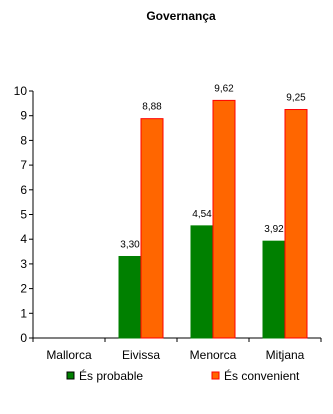 The height and width of the screenshot is (414, 333). What do you see at coordinates (152, 107) in the screenshot?
I see `data-label: 8,88` at bounding box center [152, 107].